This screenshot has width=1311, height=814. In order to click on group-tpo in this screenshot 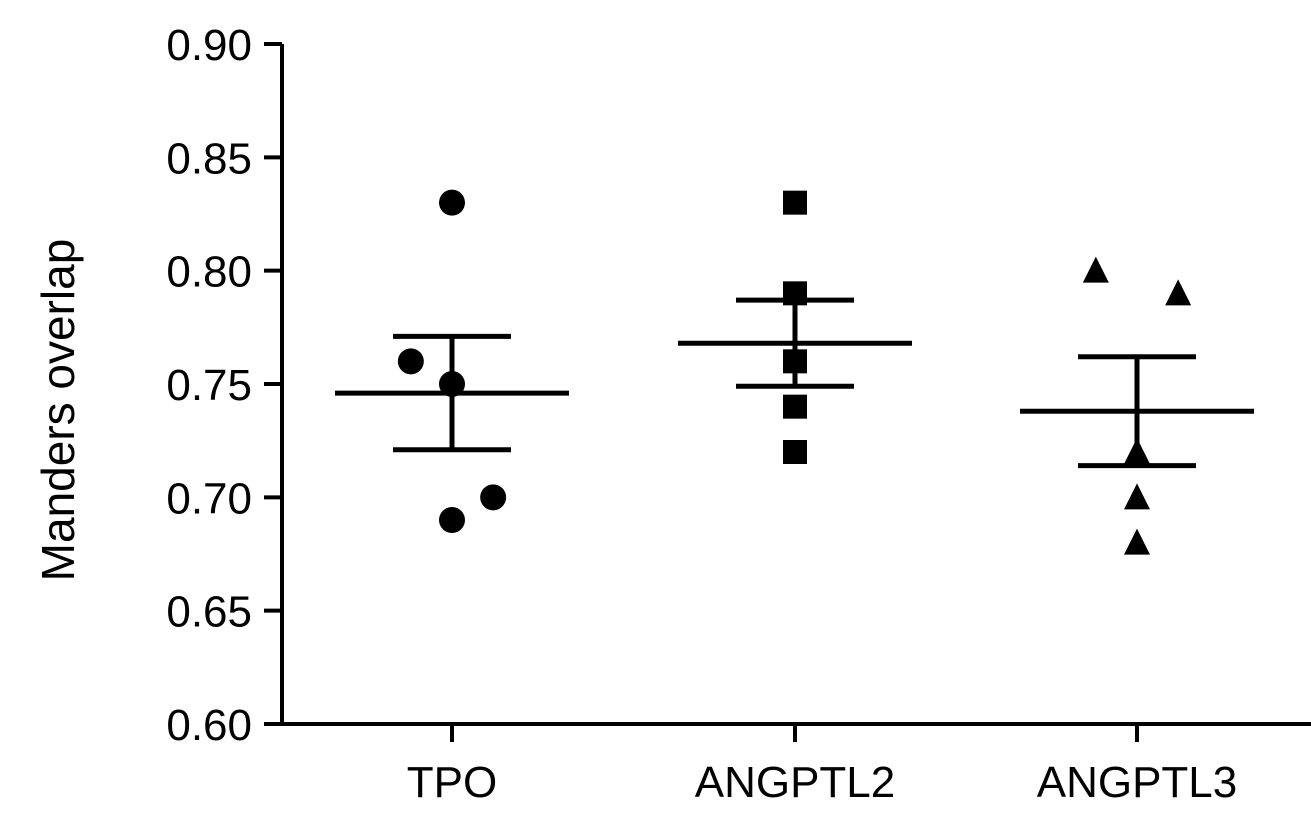, I will do `click(452, 361)`.